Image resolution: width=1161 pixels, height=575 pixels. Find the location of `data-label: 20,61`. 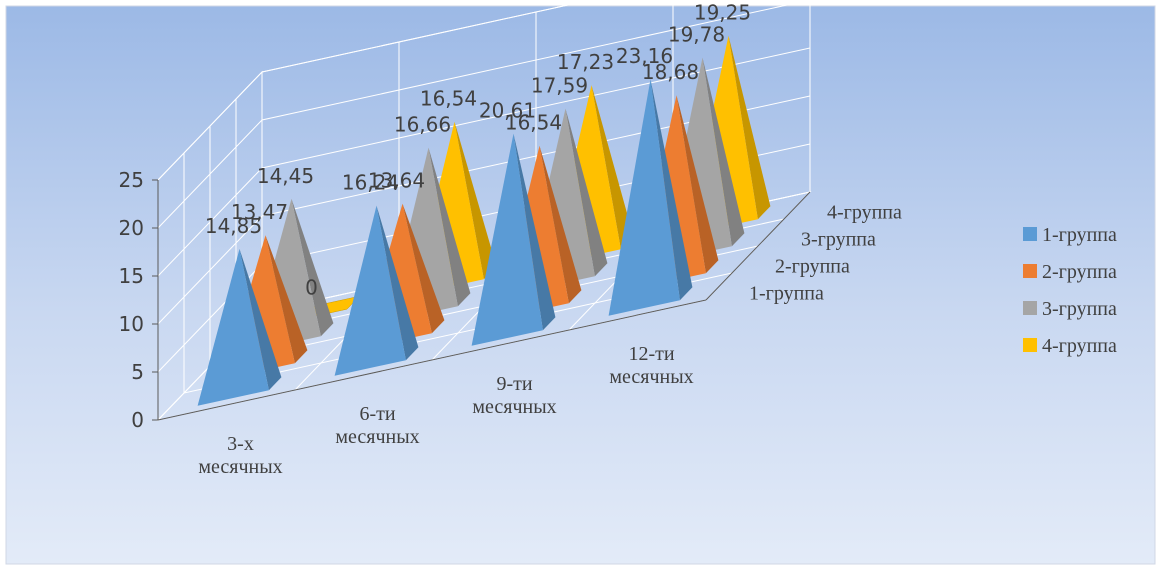

data-label: 20,61 is located at coordinates (507, 111).